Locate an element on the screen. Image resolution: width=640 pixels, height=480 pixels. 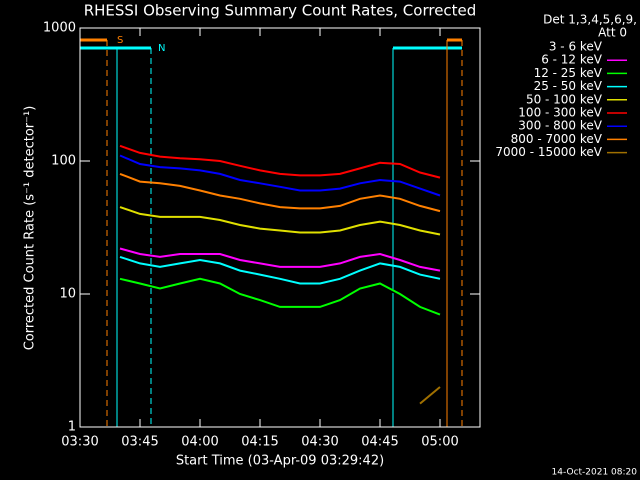
s-marker: S is located at coordinates (120, 40).